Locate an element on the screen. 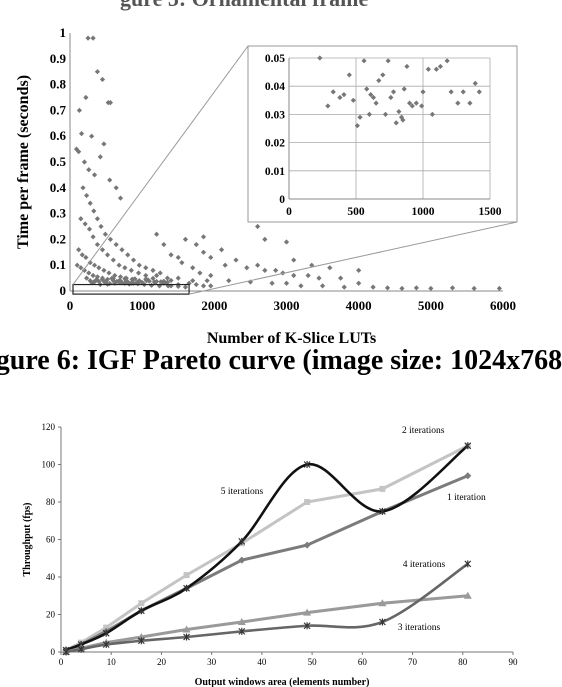 This screenshot has width=562, height=687. x-tick-label: 30 is located at coordinates (212, 662).